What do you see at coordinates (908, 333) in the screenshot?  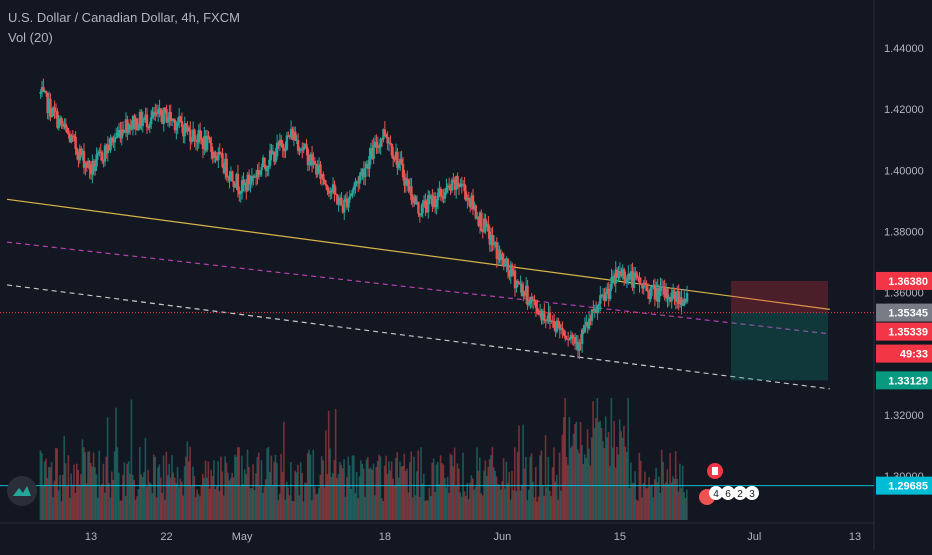 I see `price-label-text: 1.35339` at bounding box center [908, 333].